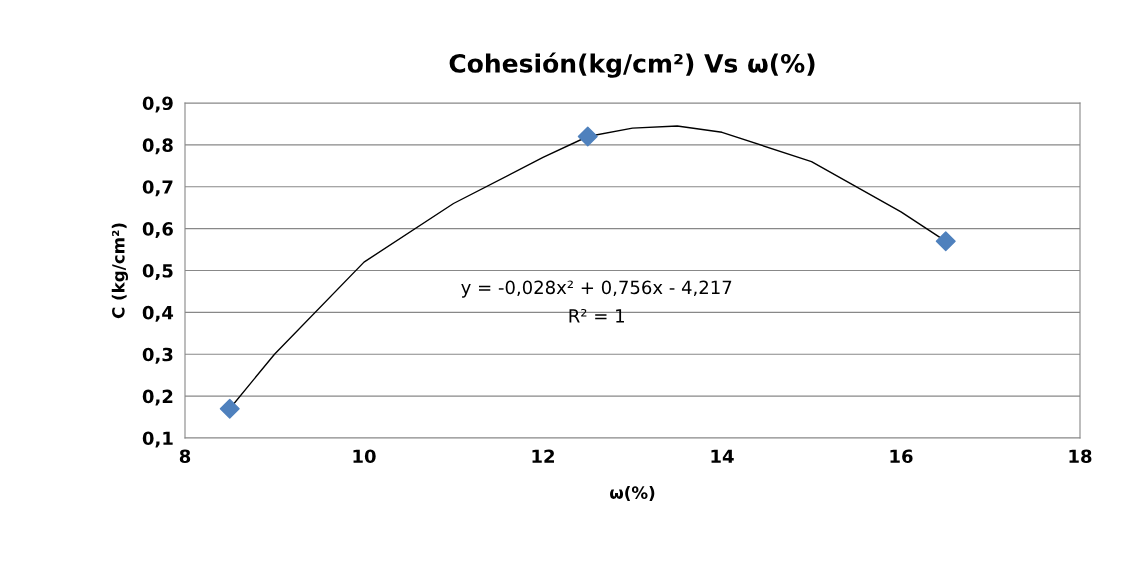 Image resolution: width=1123 pixels, height=578 pixels. Describe the element at coordinates (157, 230) in the screenshot. I see `y-tick-label: 0,6` at that location.